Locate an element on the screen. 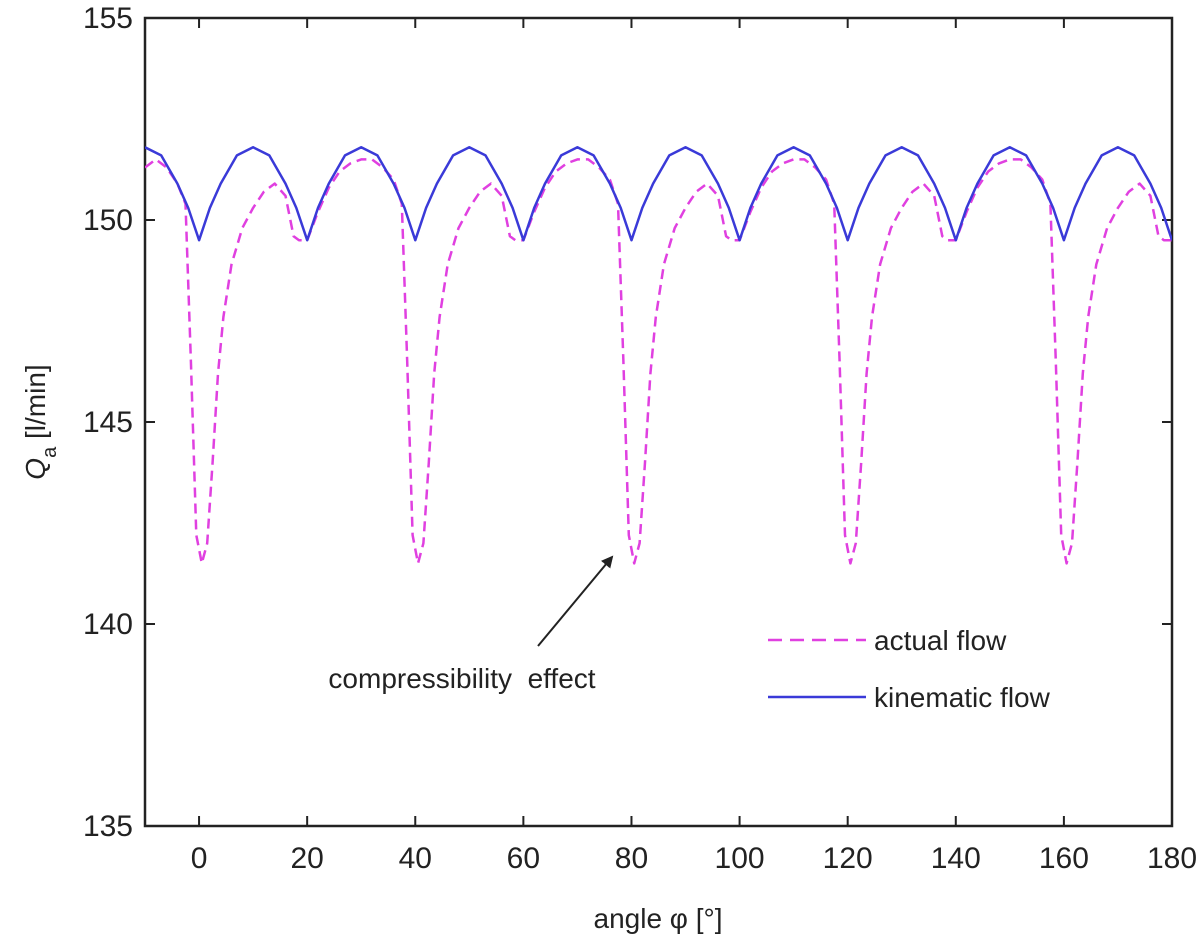 Image resolution: width=1200 pixels, height=948 pixels. x-tick-label: 0 is located at coordinates (199, 858).